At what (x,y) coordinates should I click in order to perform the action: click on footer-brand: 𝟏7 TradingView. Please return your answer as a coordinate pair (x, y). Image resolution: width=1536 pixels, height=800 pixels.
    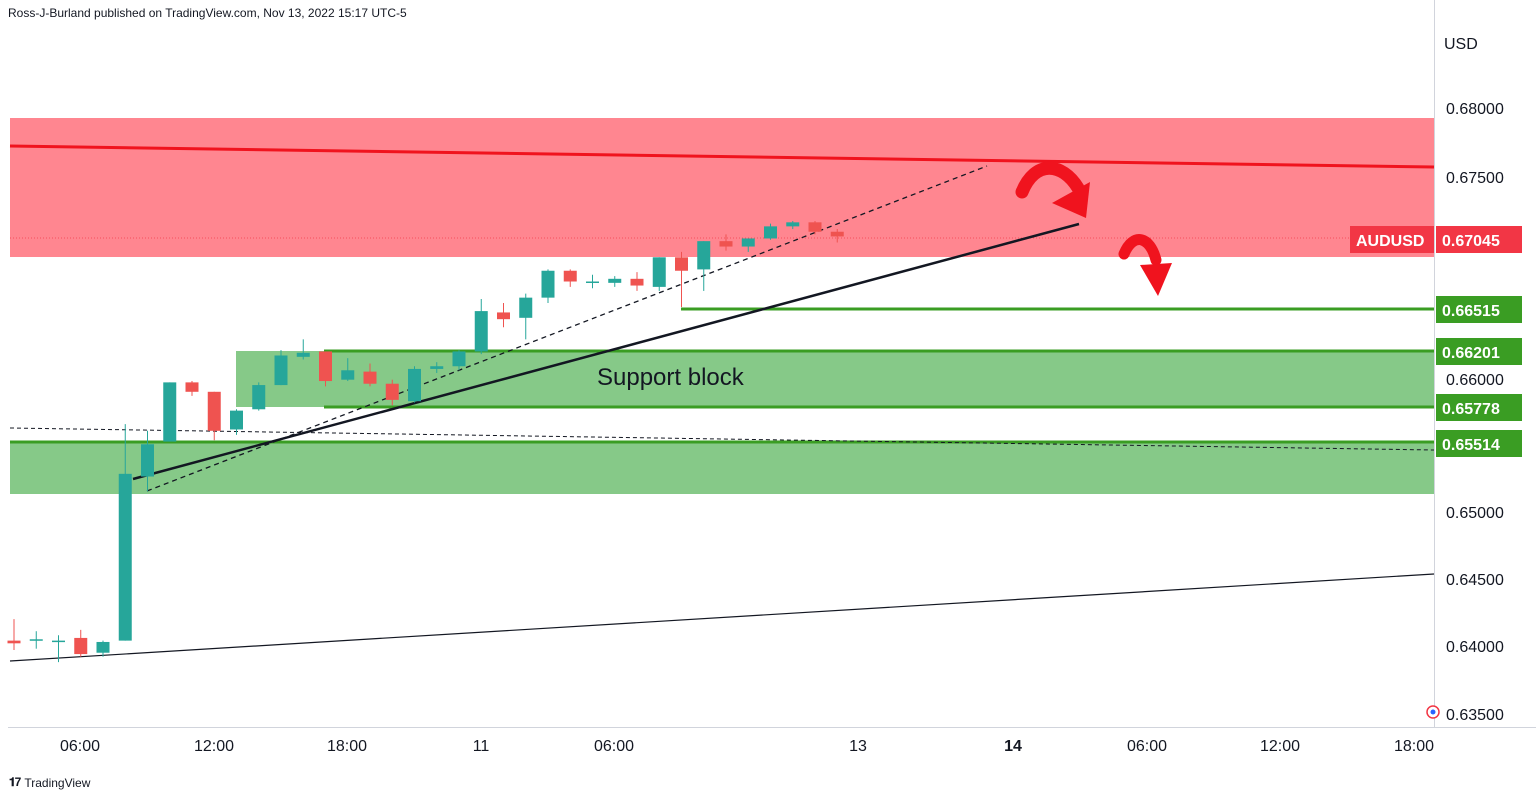
    Looking at the image, I should click on (49, 782).